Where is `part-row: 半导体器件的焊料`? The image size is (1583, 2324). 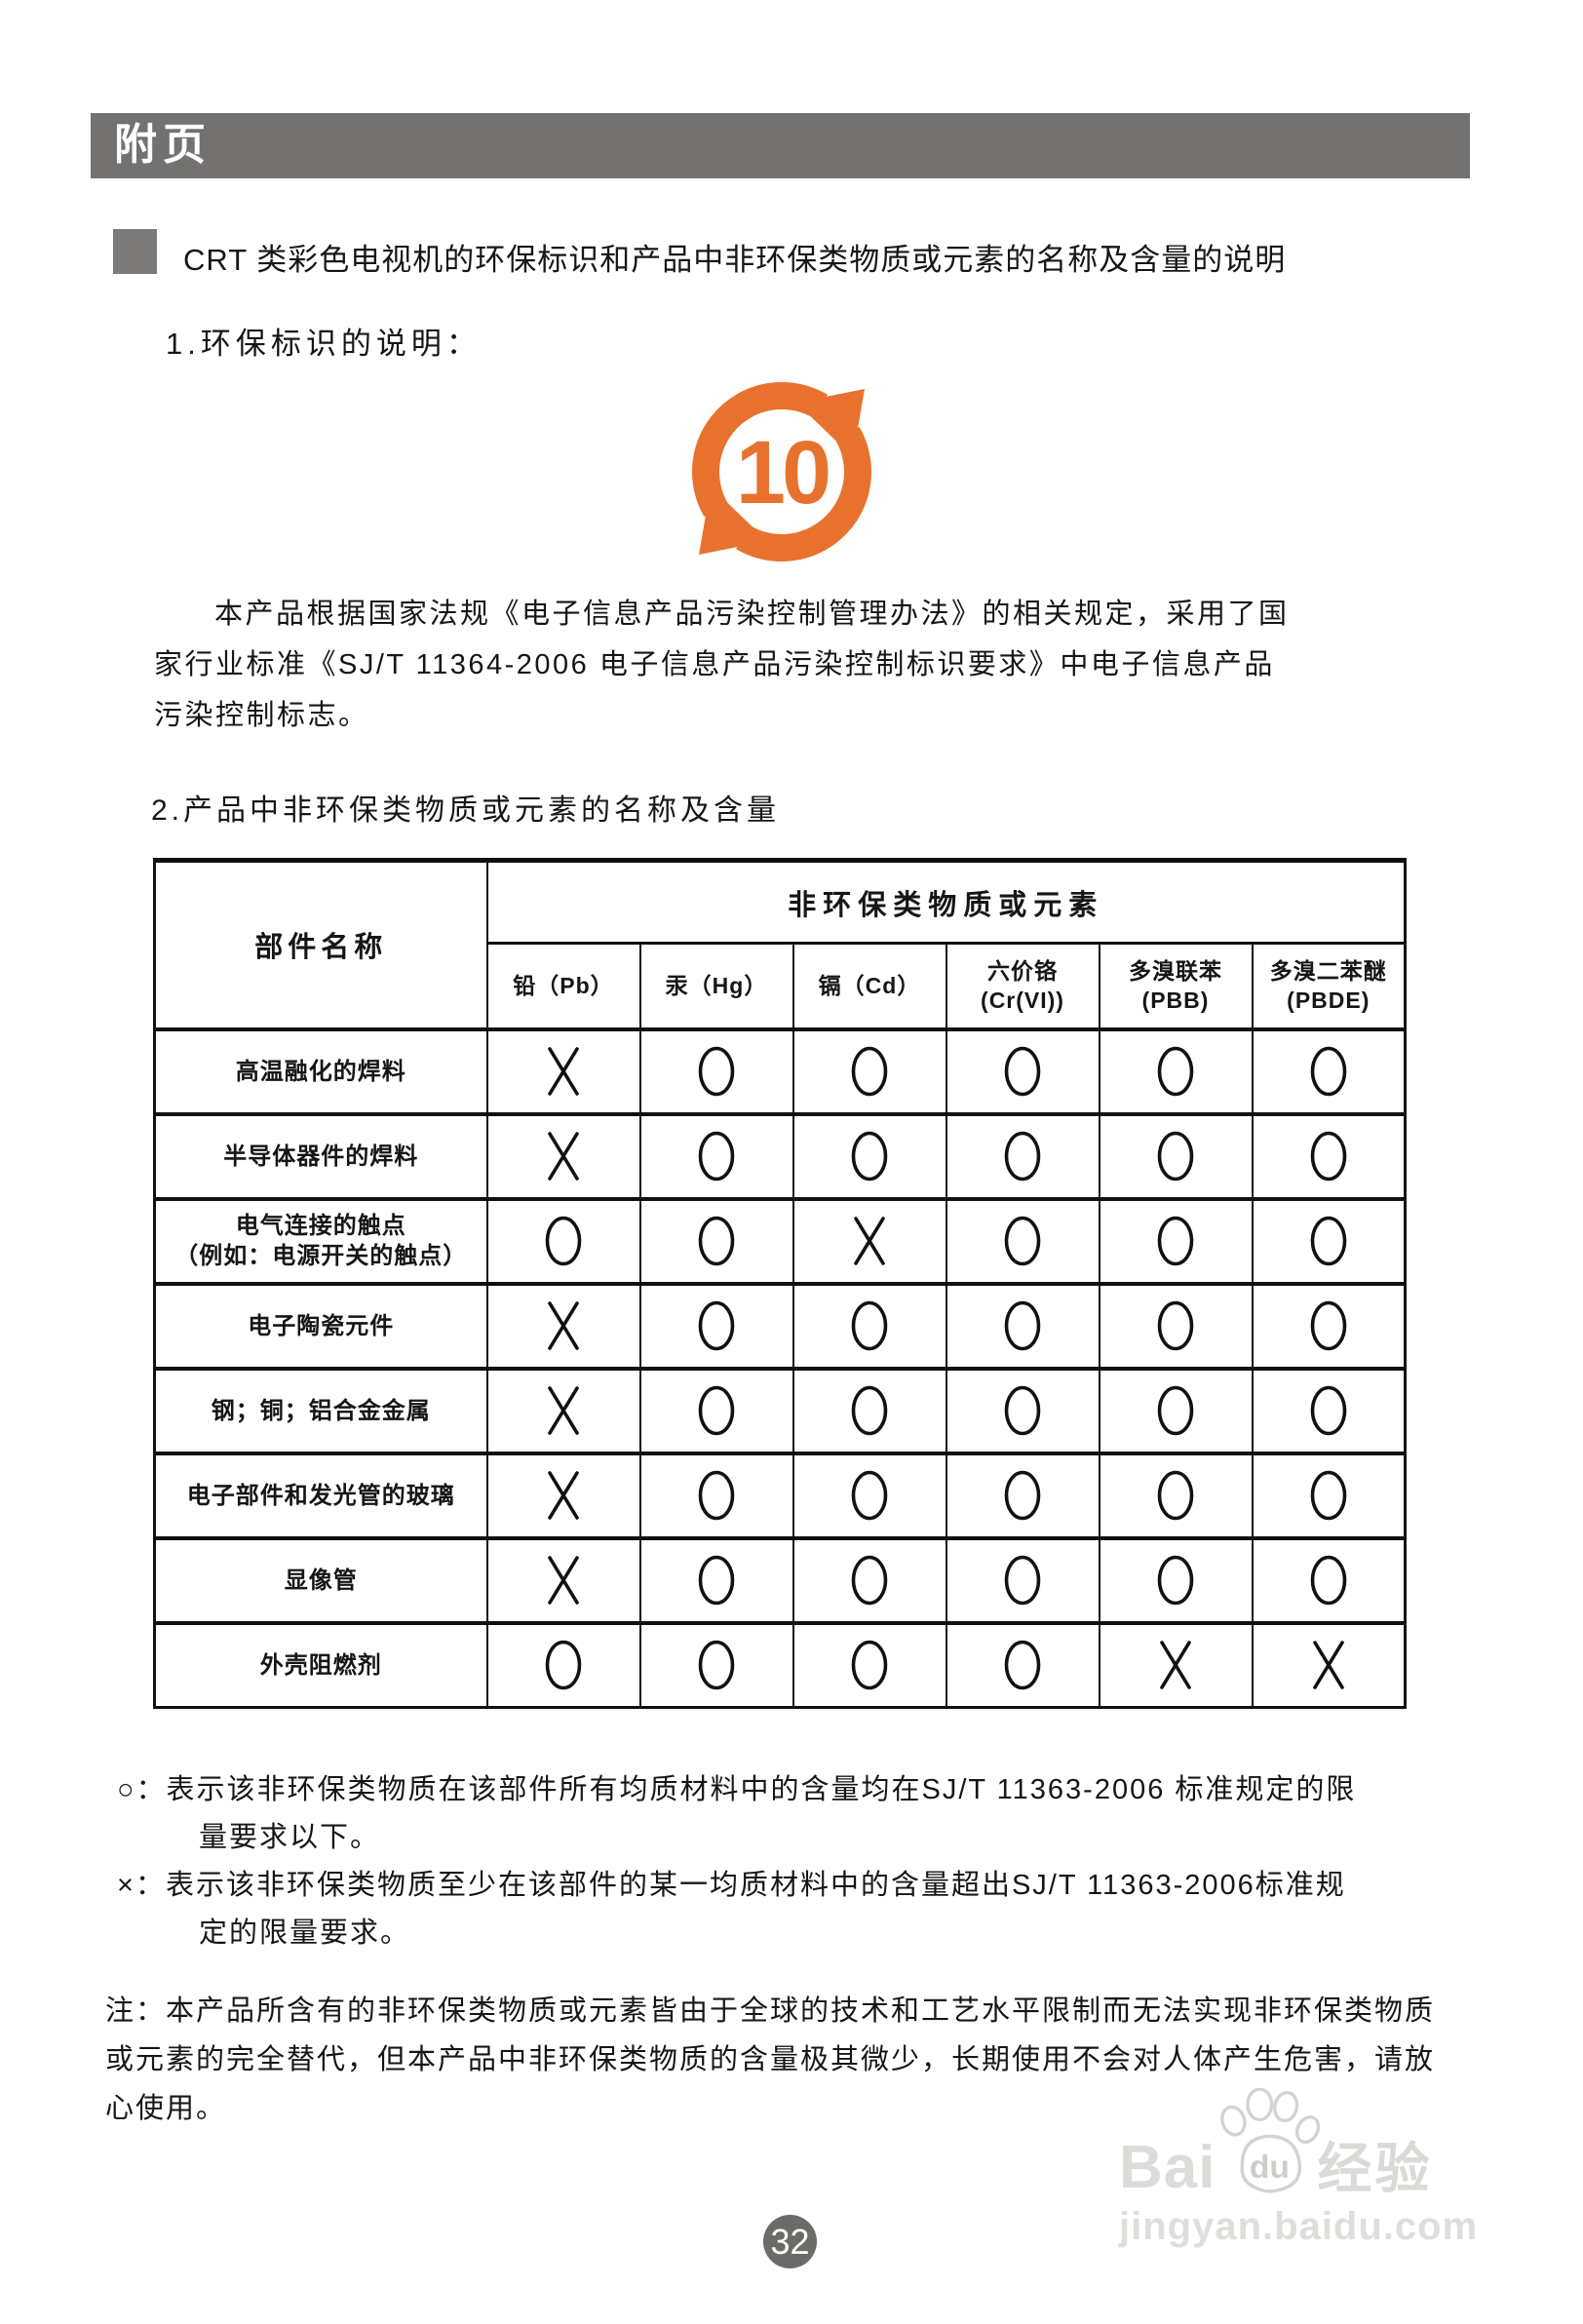
part-row: 半导体器件的焊料 is located at coordinates (780, 1156).